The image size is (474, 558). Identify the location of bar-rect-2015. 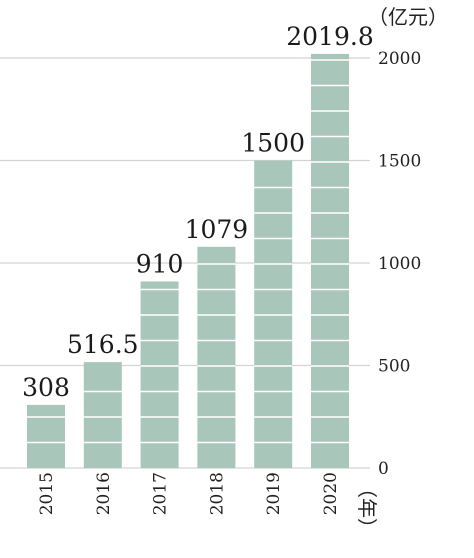
(46, 436).